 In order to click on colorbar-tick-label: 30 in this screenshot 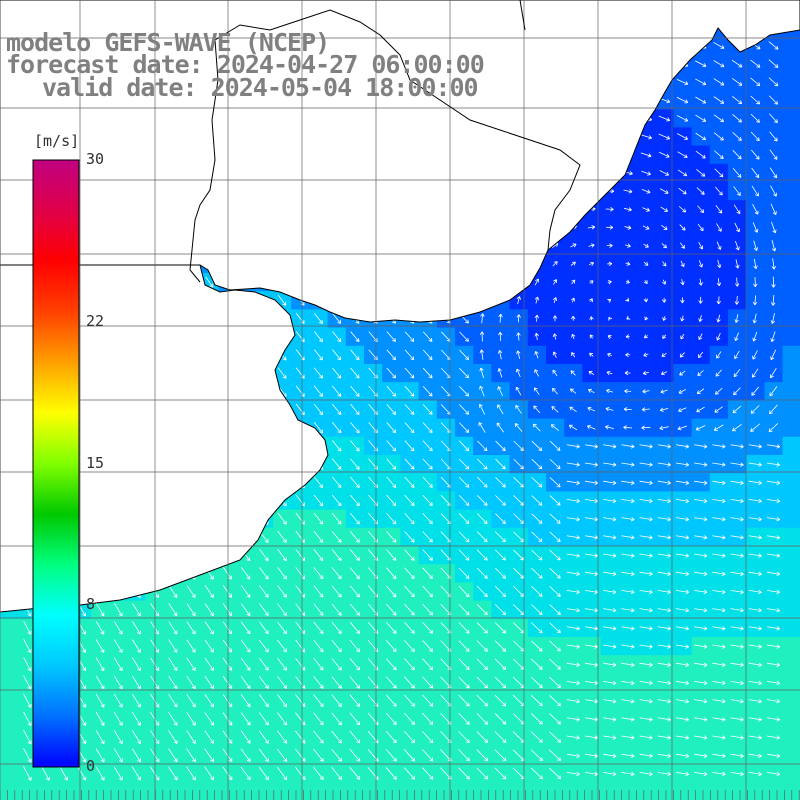, I will do `click(95, 159)`.